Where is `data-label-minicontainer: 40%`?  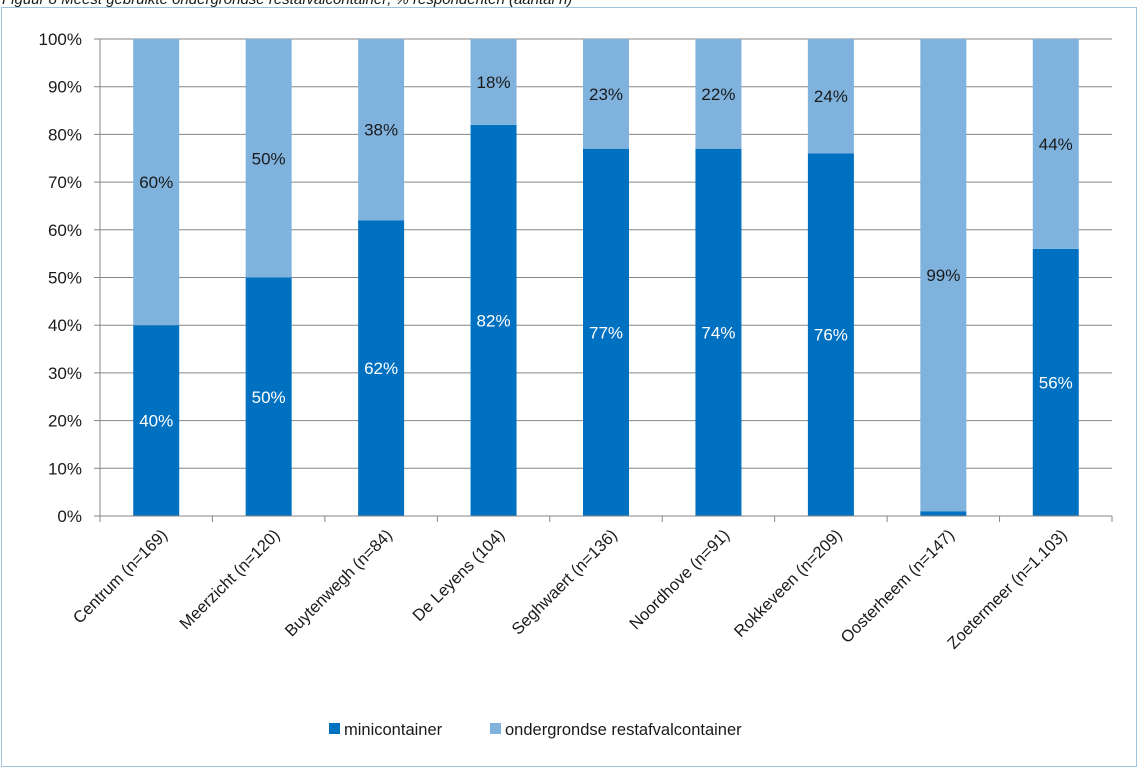
data-label-minicontainer: 40% is located at coordinates (156, 421).